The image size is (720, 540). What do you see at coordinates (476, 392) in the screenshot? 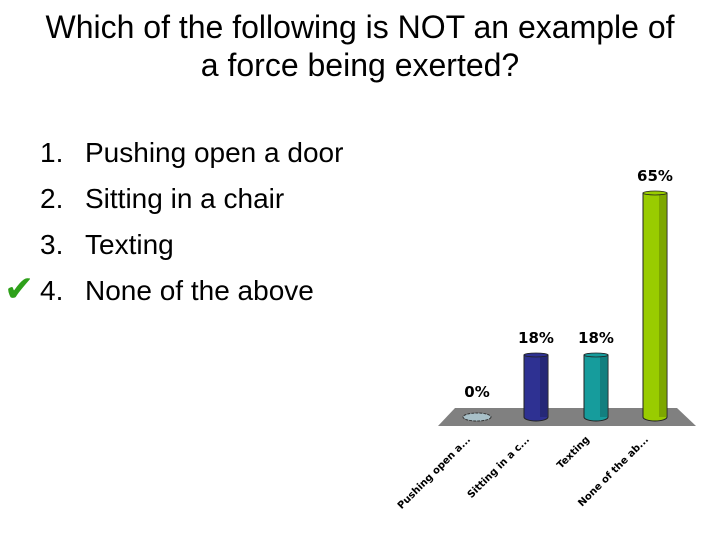
I see `data-label: 0%` at bounding box center [476, 392].